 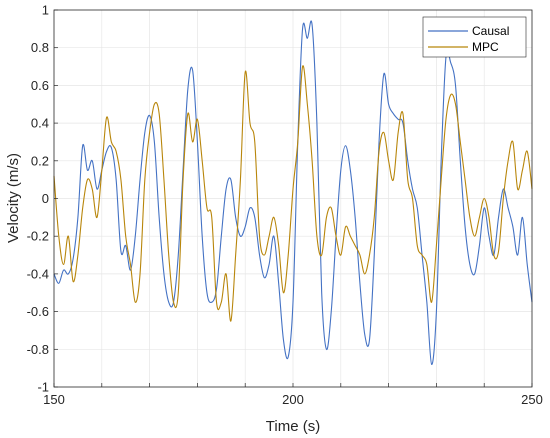 I want to click on legend-box, so click(x=474, y=37).